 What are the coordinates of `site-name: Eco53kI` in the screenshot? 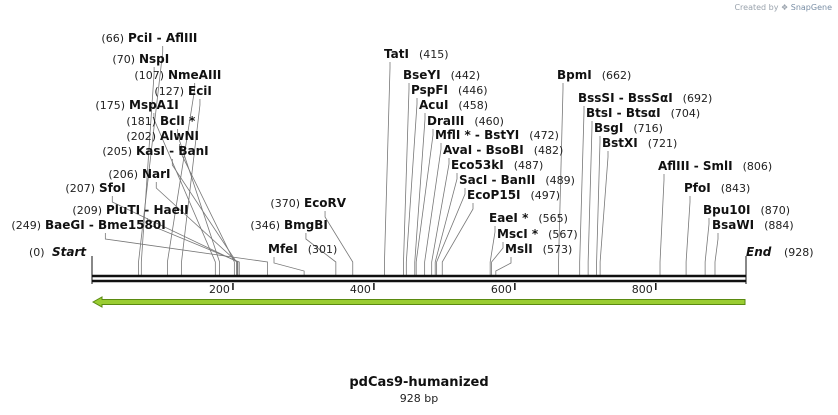 It's located at (477, 165).